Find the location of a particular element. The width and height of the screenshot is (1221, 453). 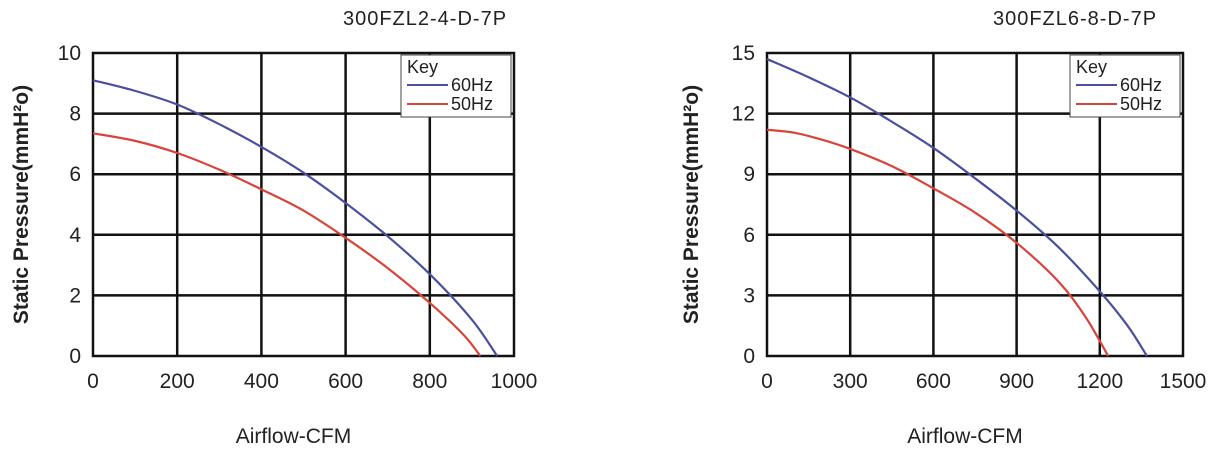

y-tick-label: 2 is located at coordinates (75, 295).